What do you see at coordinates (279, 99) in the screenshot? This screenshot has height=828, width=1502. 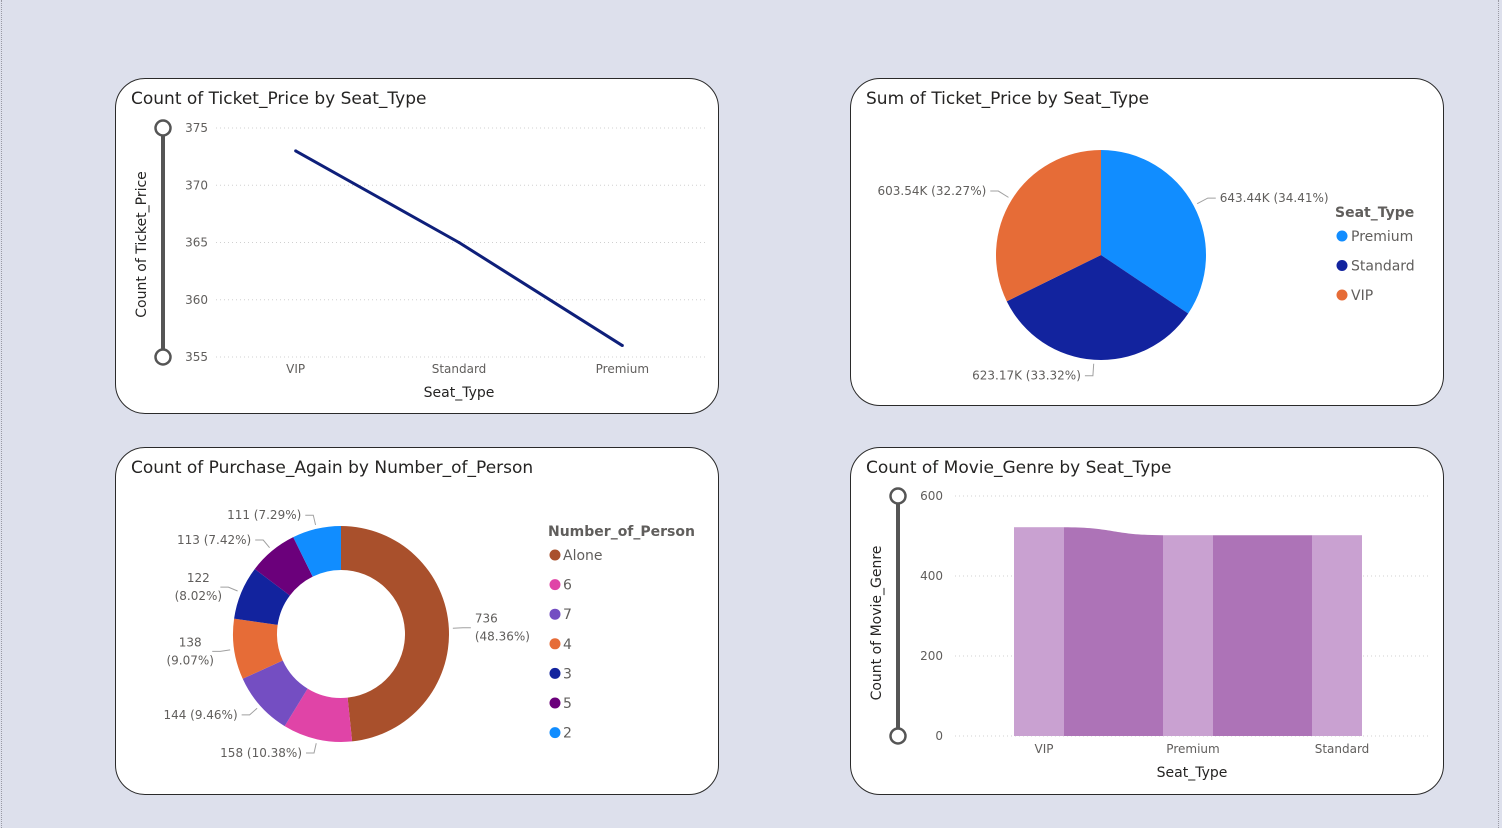 I see `line-chart-title: Count of Ticket_Price by Seat_Type` at bounding box center [279, 99].